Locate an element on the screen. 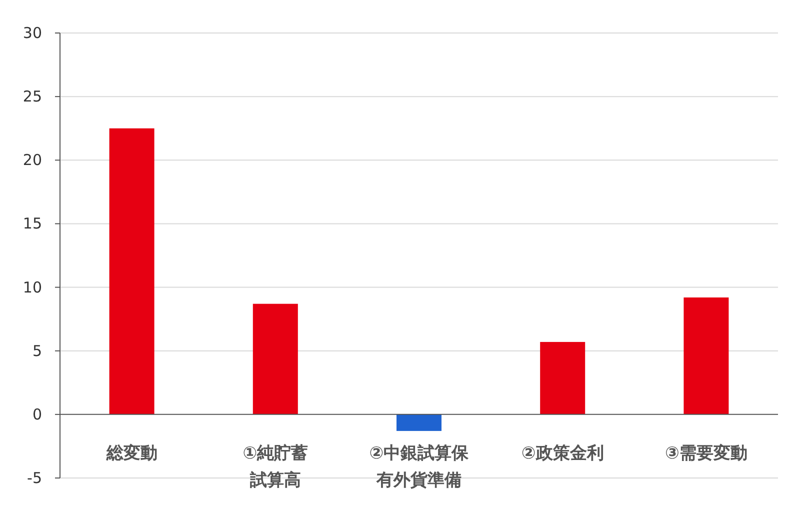 Image resolution: width=800 pixels, height=526 pixels. x-tick-label: ②政策金利 is located at coordinates (562, 453).